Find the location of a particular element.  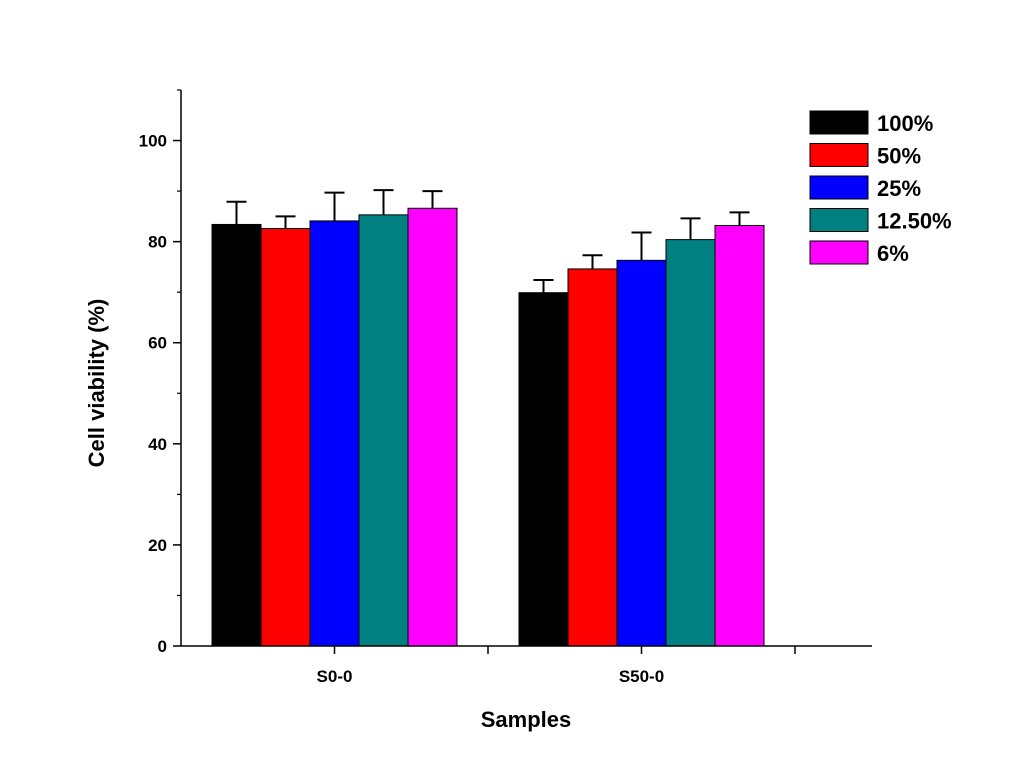

y-axis-label: Cell viability (%) is located at coordinates (96, 383).